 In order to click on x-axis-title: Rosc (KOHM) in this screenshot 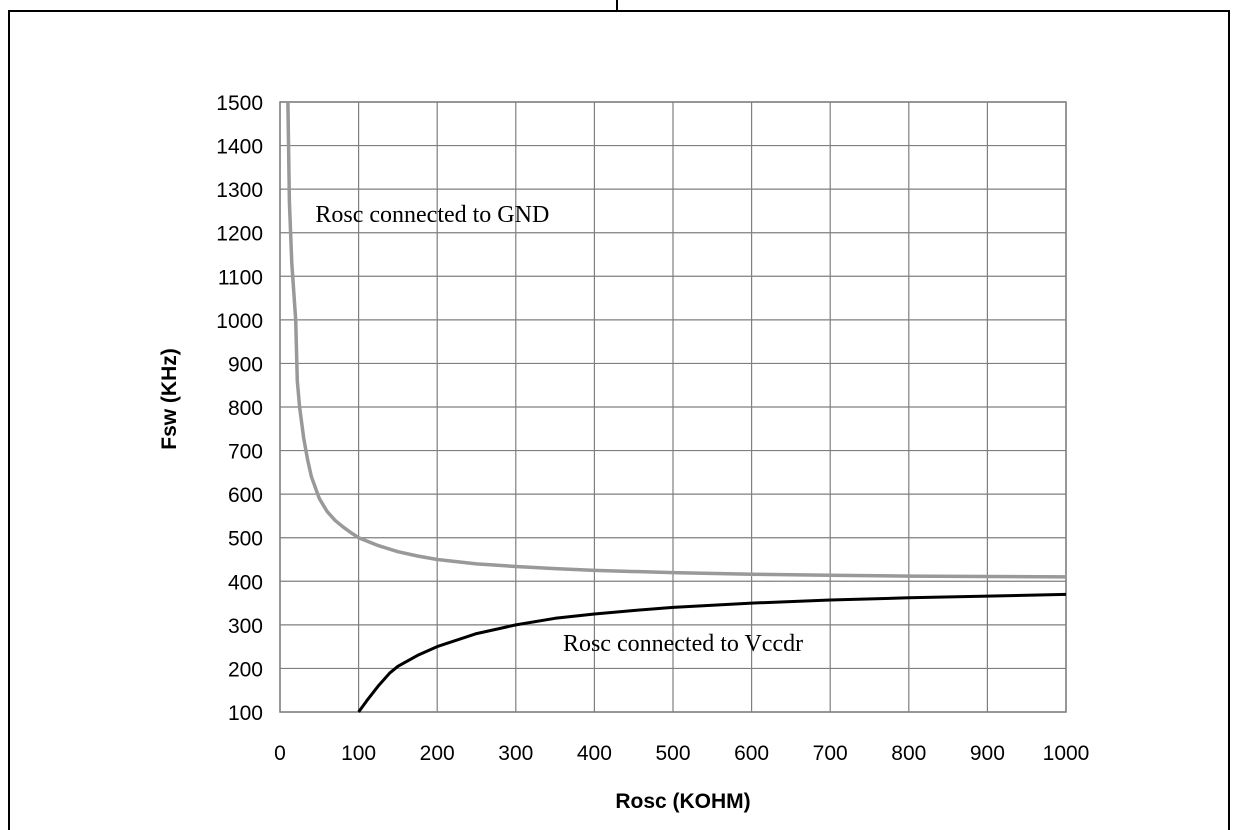, I will do `click(682, 801)`.